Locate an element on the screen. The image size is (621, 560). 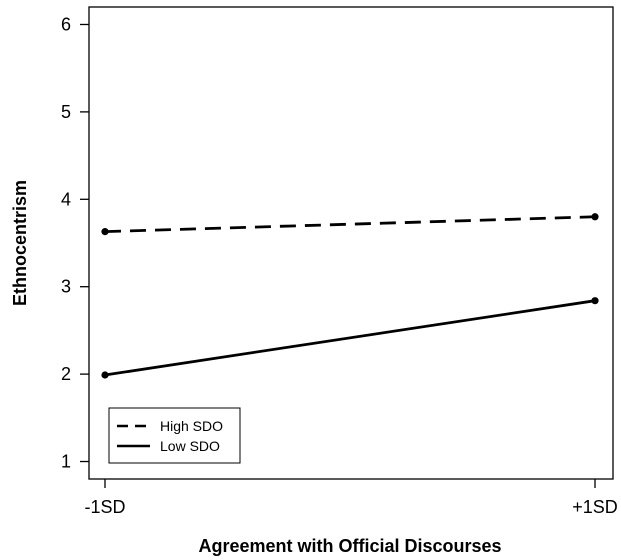
x-axis: -1SD +1SD is located at coordinates (351, 498).